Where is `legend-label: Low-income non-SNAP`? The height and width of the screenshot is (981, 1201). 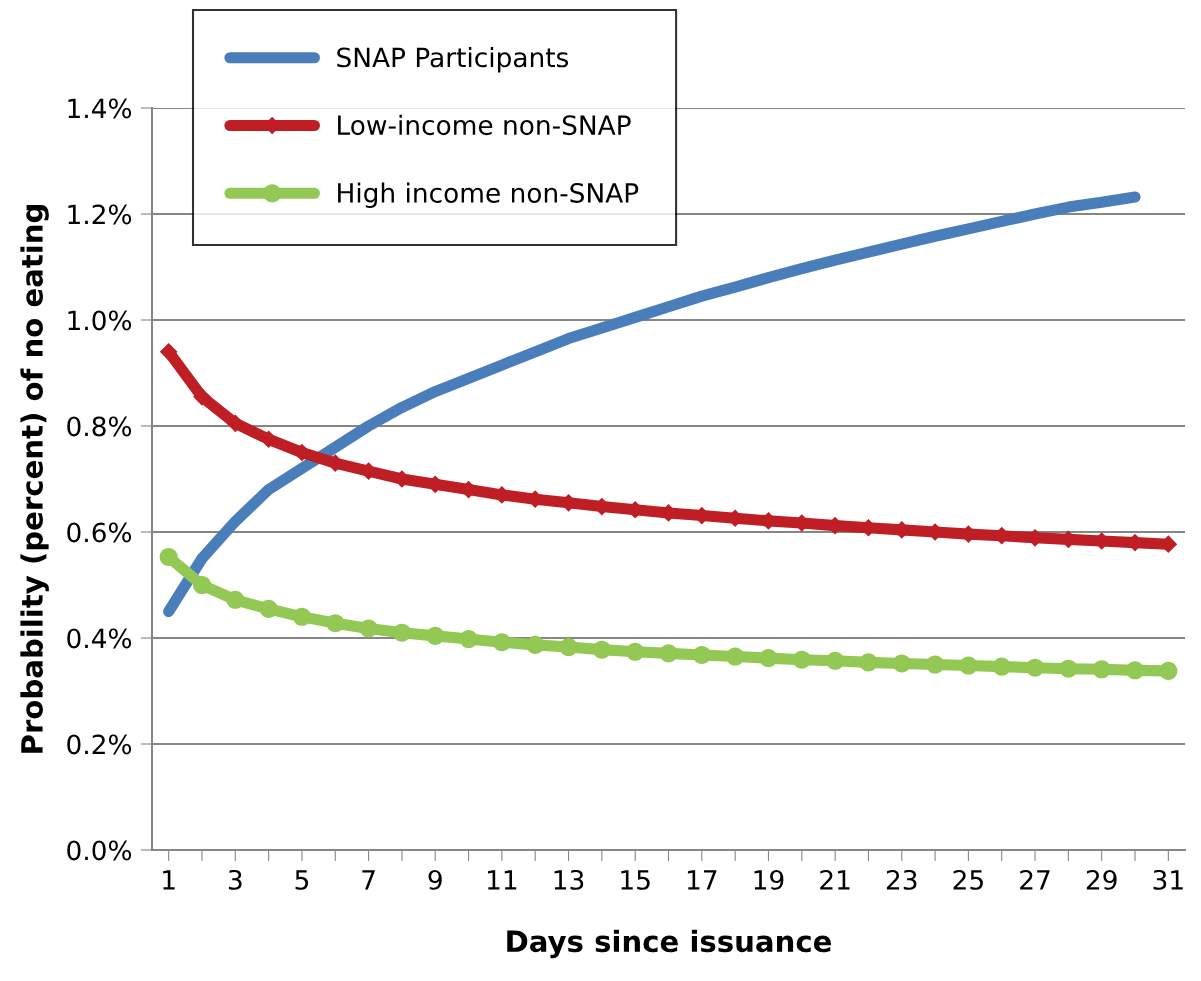
legend-label: Low-income non-SNAP is located at coordinates (484, 125).